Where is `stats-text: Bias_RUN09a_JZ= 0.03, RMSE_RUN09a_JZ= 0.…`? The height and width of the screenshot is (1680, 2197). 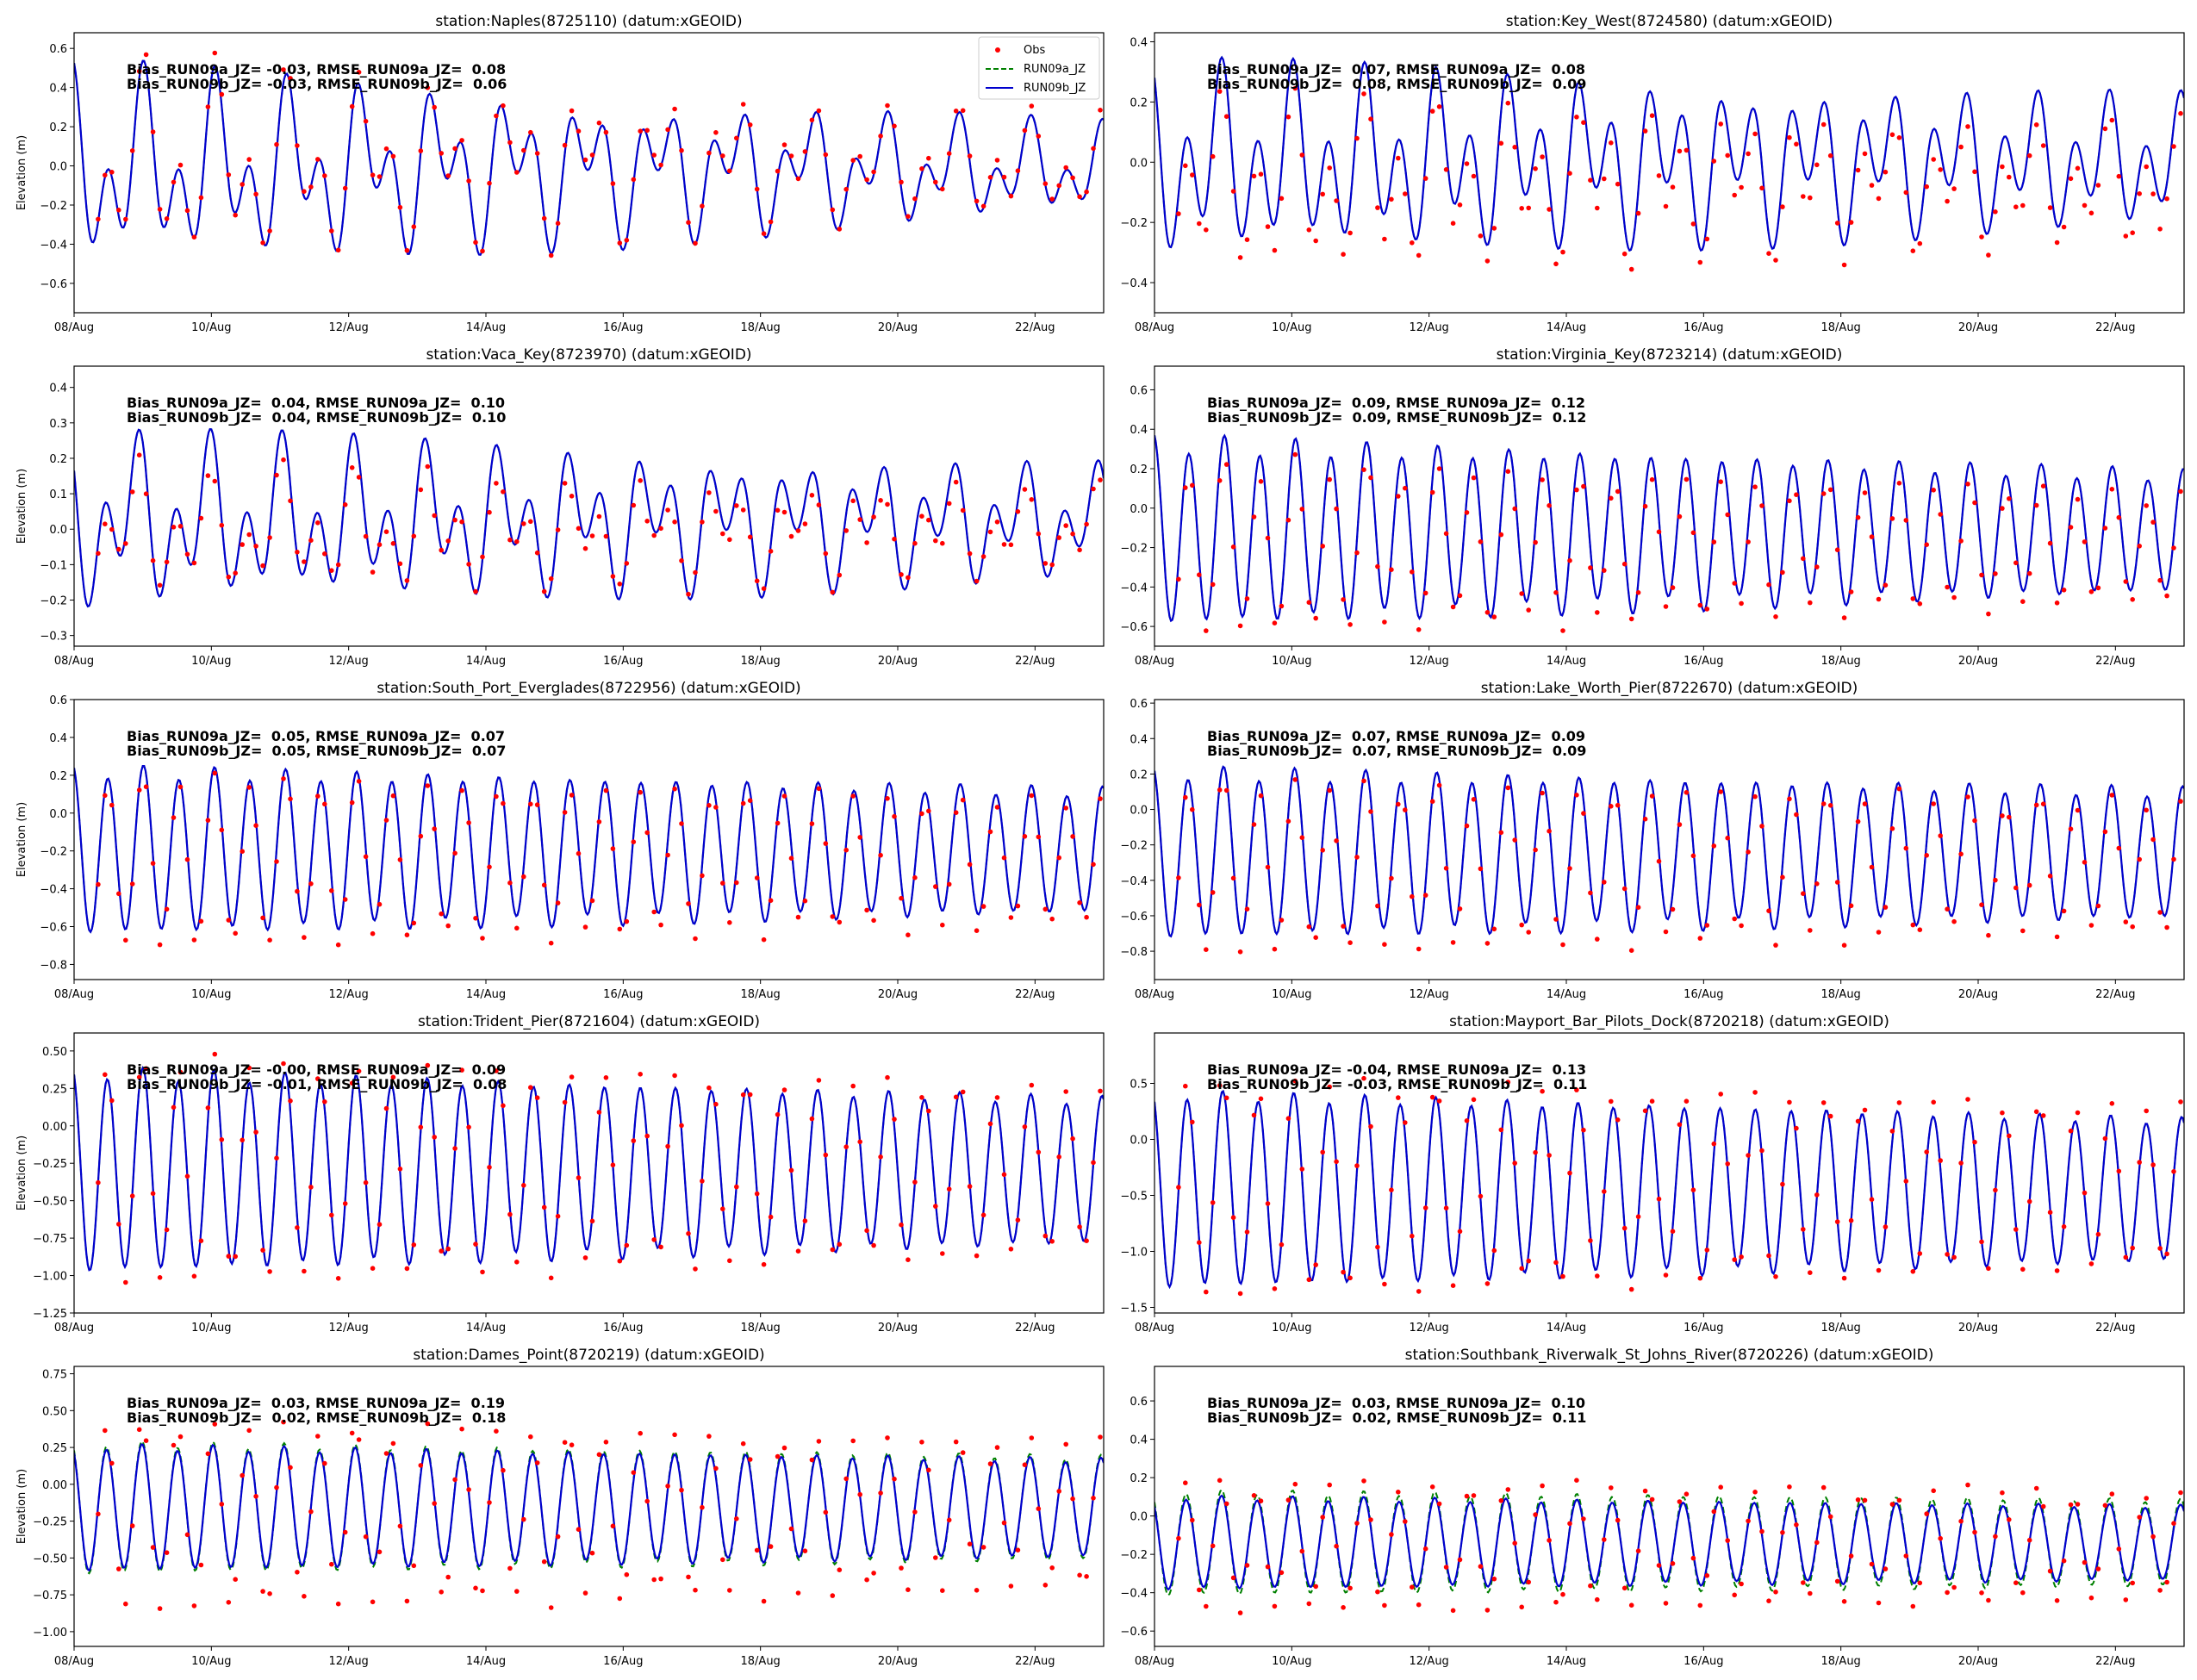 stats-text: Bias_RUN09a_JZ= 0.03, RMSE_RUN09a_JZ= 0.… is located at coordinates (316, 1403).